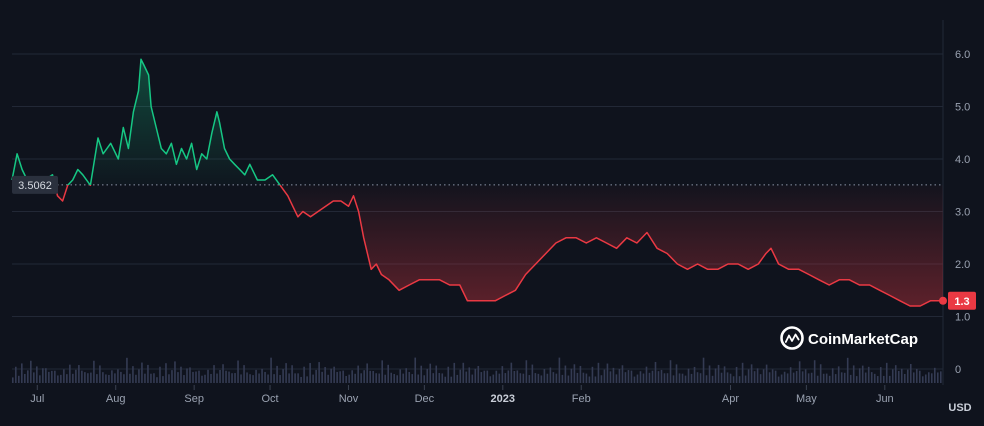 The width and height of the screenshot is (984, 426). I want to click on x-tick-label: Dec, so click(425, 399).